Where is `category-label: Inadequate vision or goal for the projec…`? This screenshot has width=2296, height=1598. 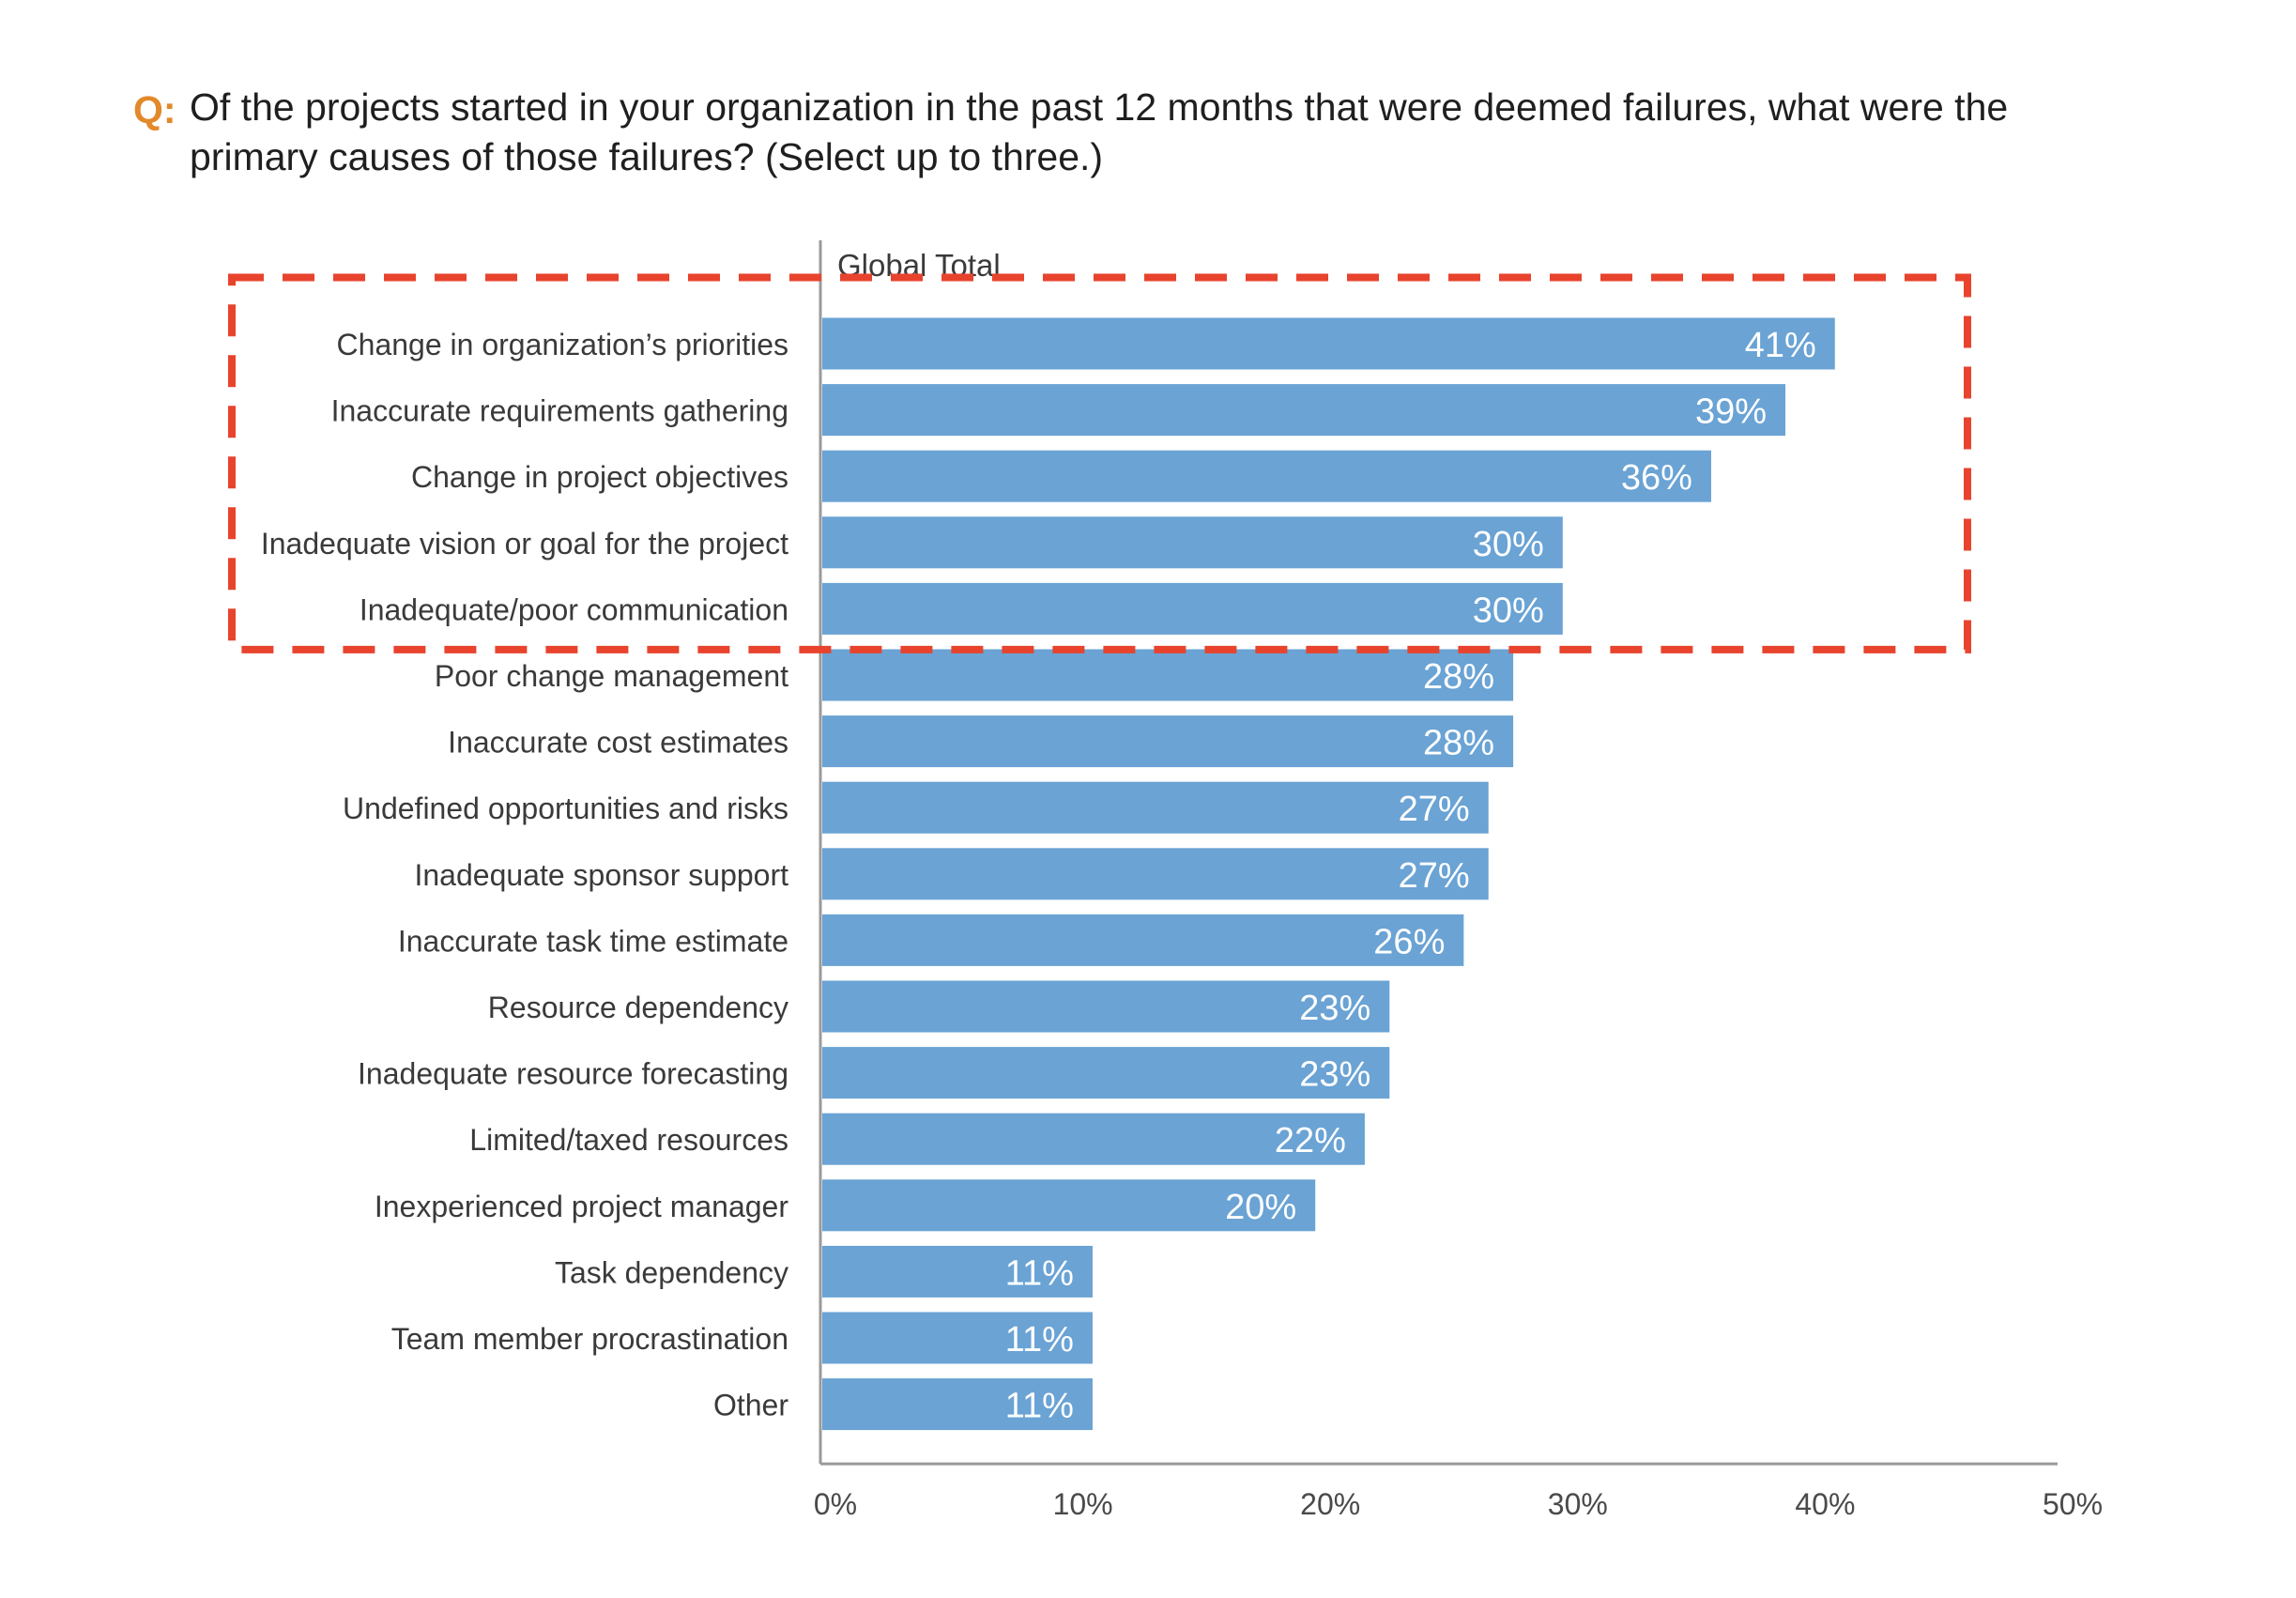 category-label: Inadequate vision or goal for the projec… is located at coordinates (524, 544).